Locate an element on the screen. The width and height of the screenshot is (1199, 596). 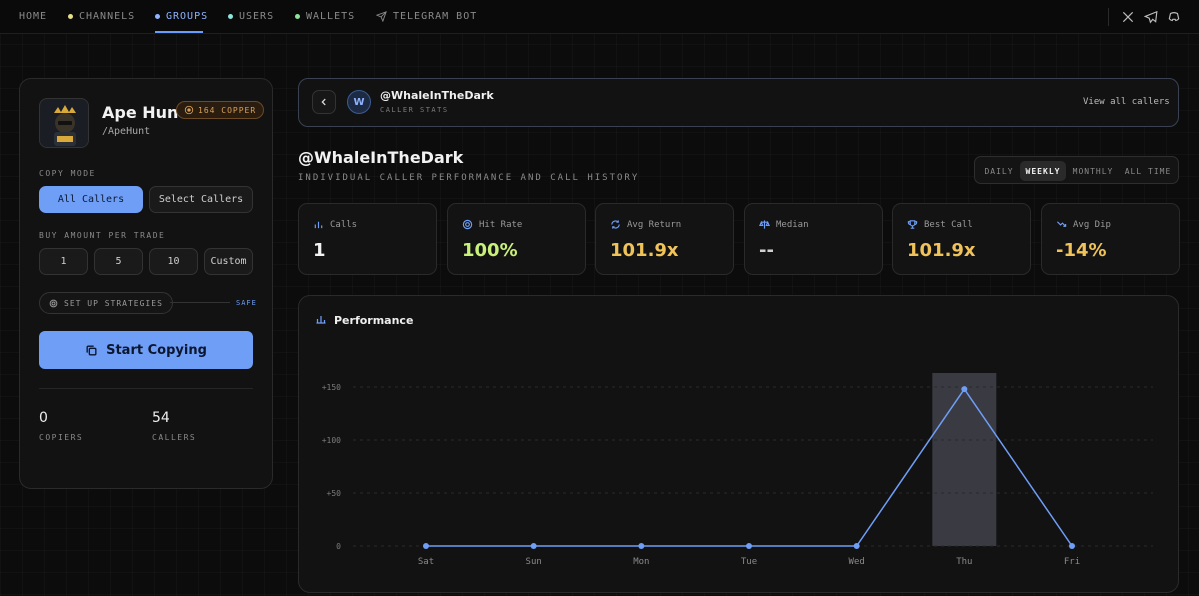
period-monthly: MONTHLY is located at coordinates (1093, 171).